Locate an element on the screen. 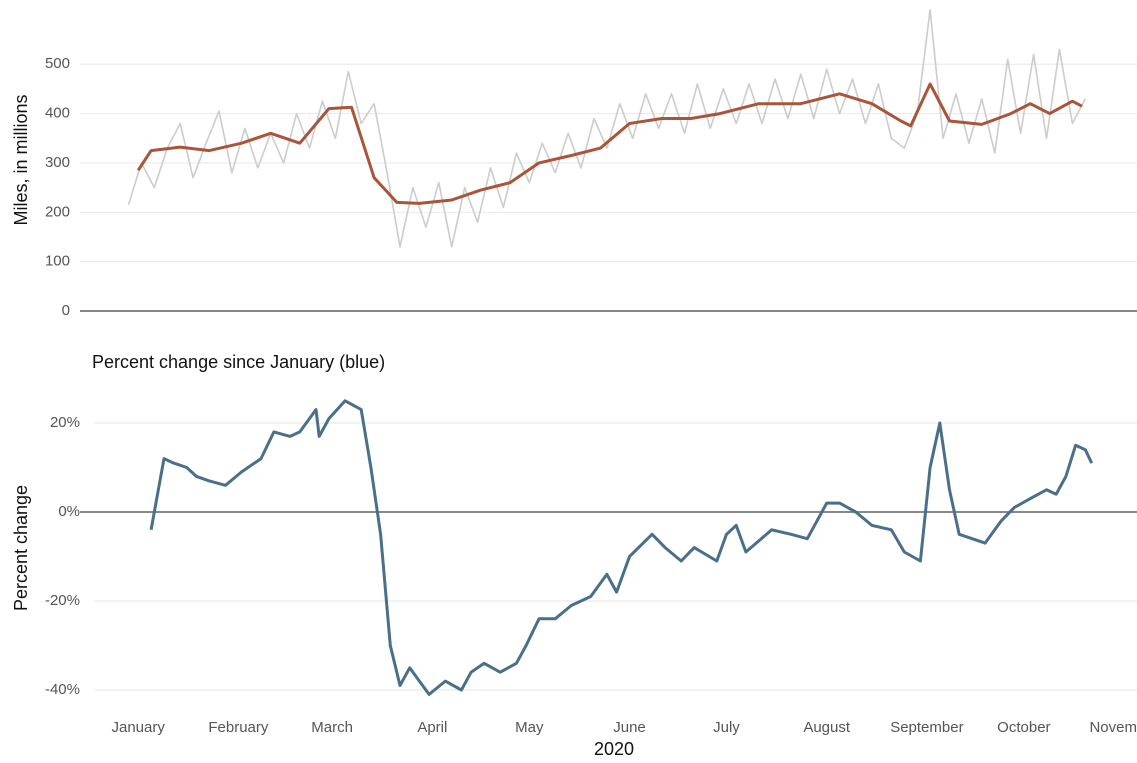  y-tick-label: 0 is located at coordinates (66, 310).